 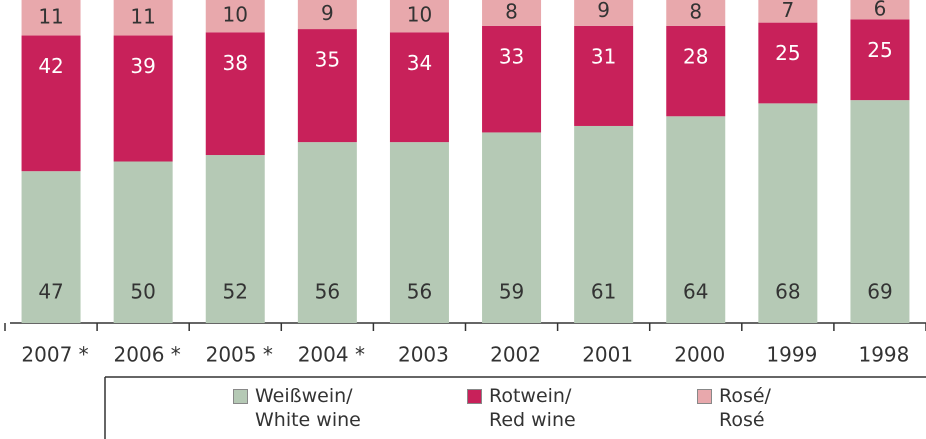 I want to click on data-label: 39, so click(x=142, y=66).